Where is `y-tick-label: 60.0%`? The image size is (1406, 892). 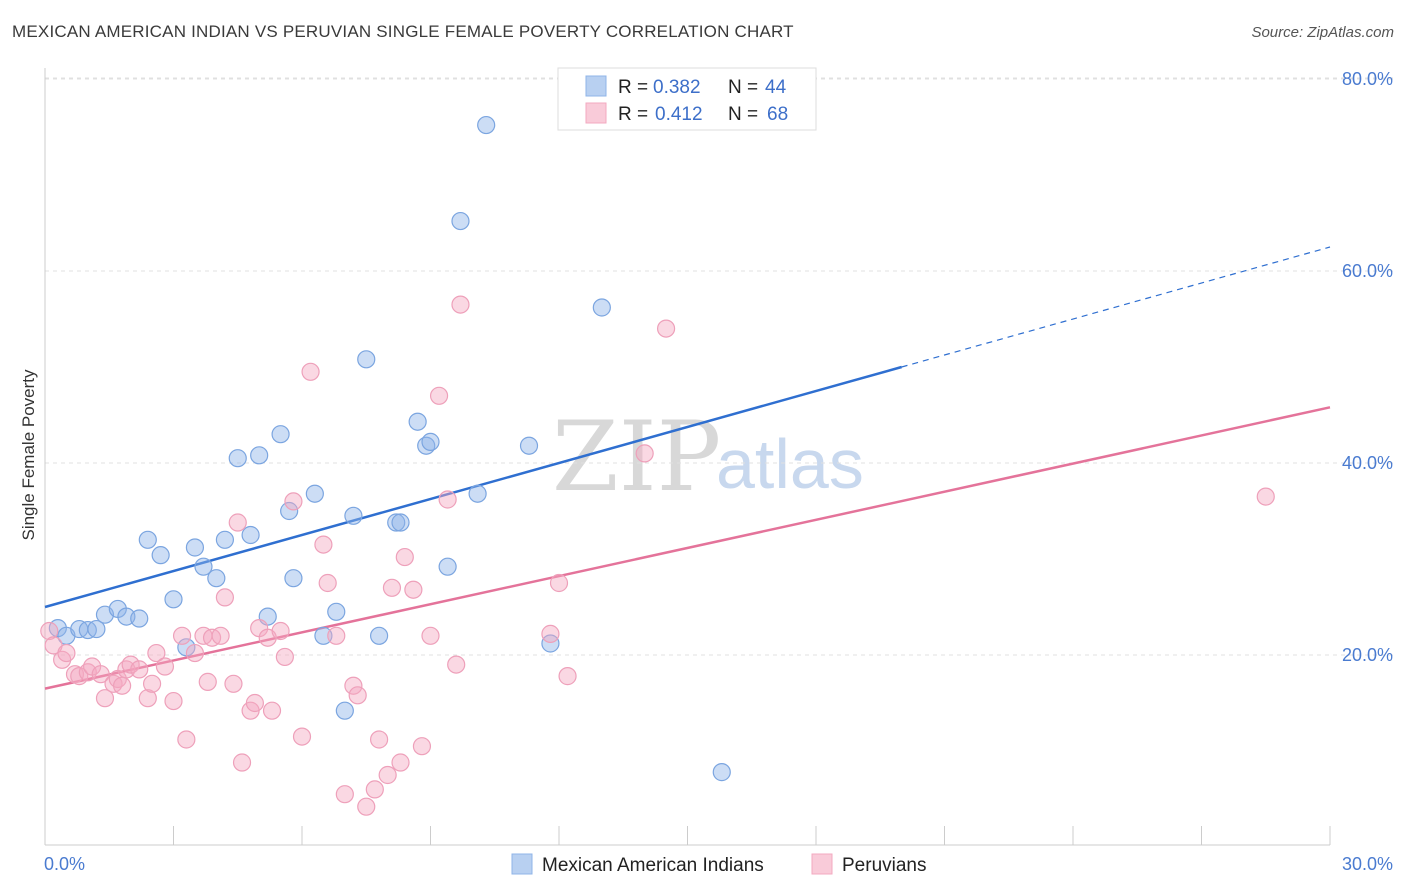
y-tick-label: 60.0% is located at coordinates (1367, 271).